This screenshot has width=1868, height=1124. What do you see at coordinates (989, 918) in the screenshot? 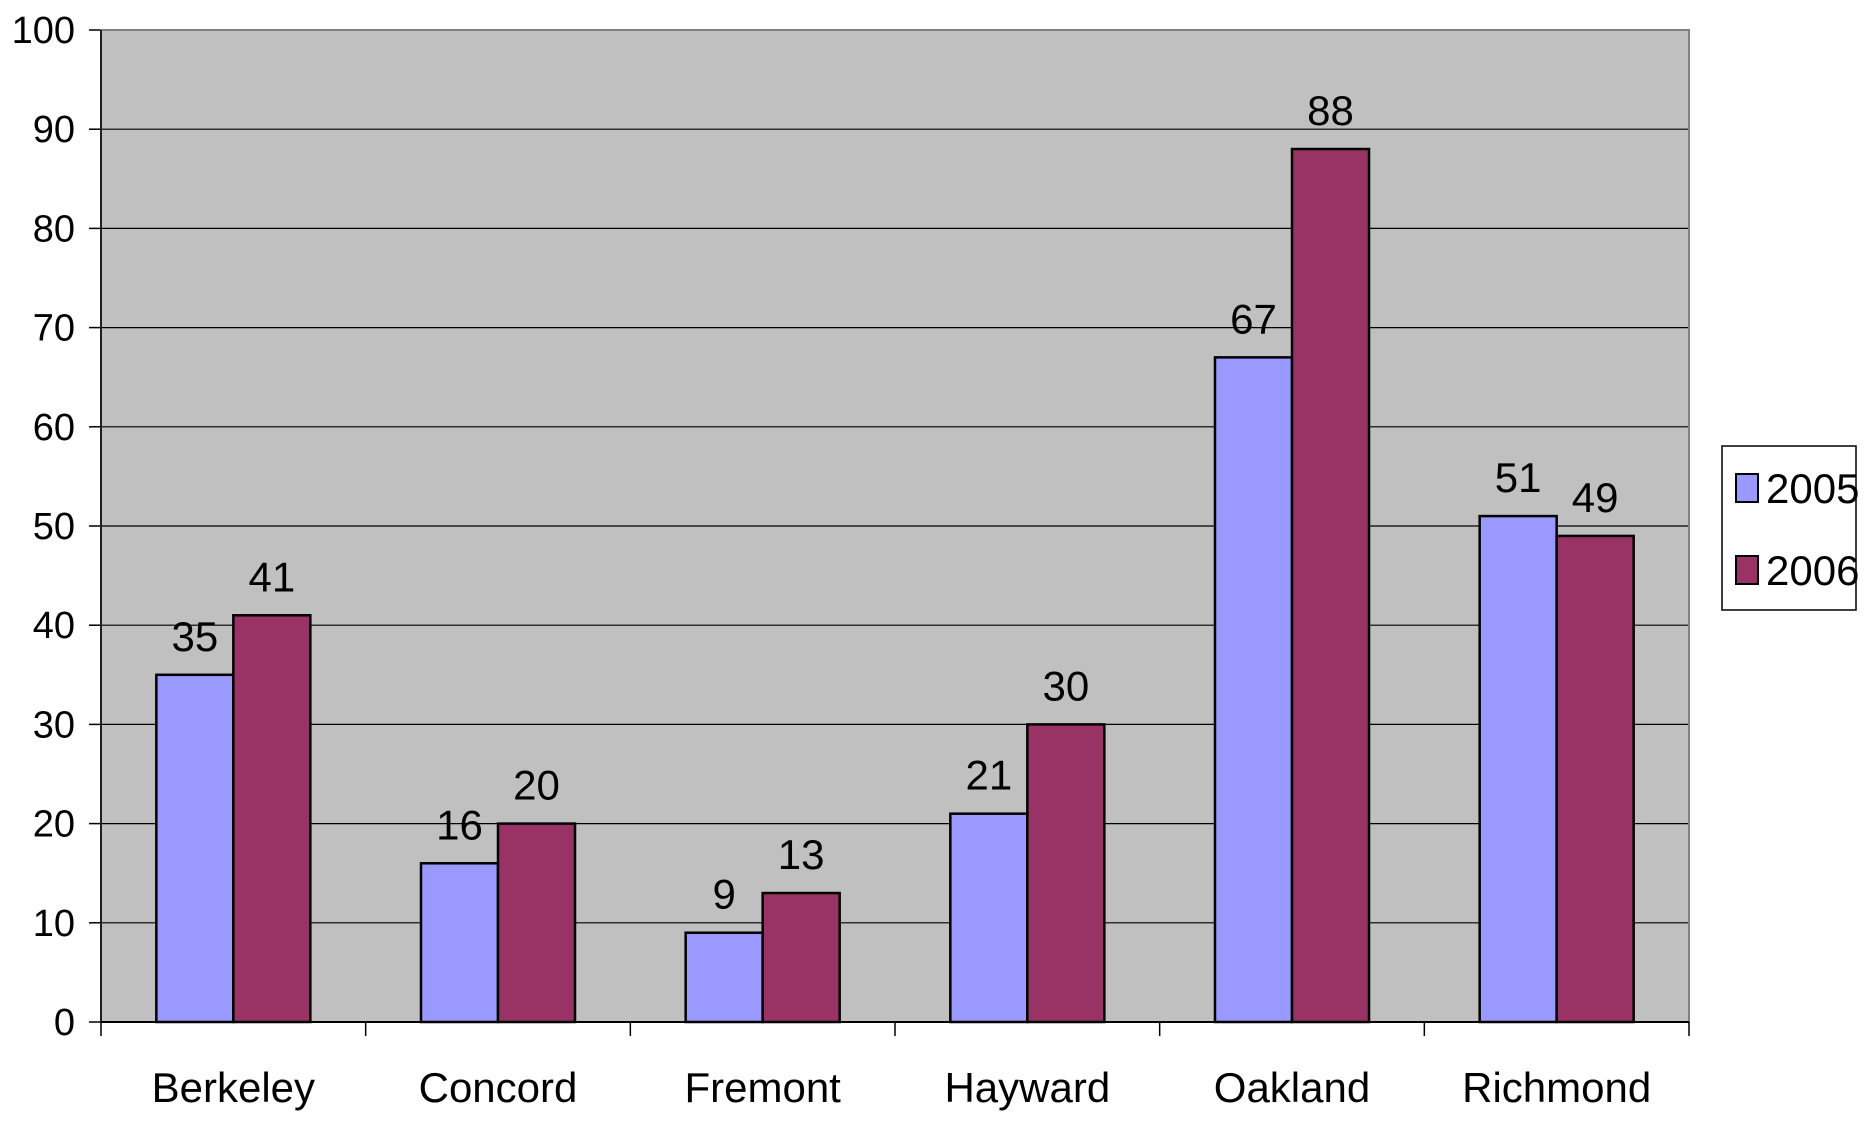
I see `bar-2005-hayward` at bounding box center [989, 918].